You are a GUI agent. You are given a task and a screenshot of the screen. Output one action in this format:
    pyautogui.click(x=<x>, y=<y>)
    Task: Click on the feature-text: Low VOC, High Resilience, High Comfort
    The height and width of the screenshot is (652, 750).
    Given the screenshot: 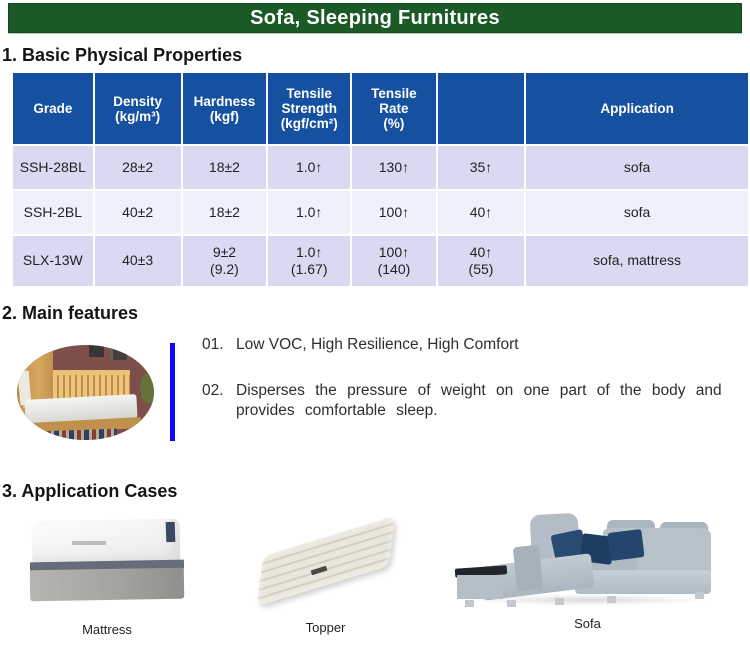 What is the action you would take?
    pyautogui.click(x=377, y=344)
    